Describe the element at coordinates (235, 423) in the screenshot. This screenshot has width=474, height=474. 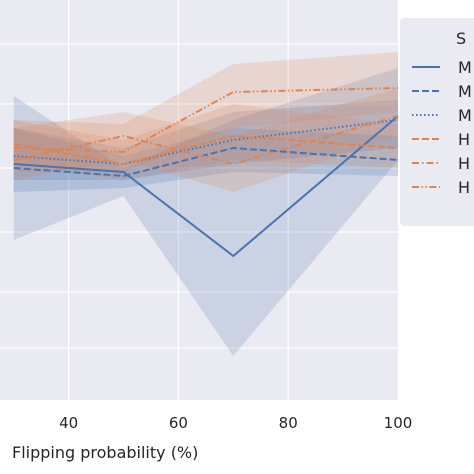
I see `x-tick-labels: 40 60 80 100` at that location.